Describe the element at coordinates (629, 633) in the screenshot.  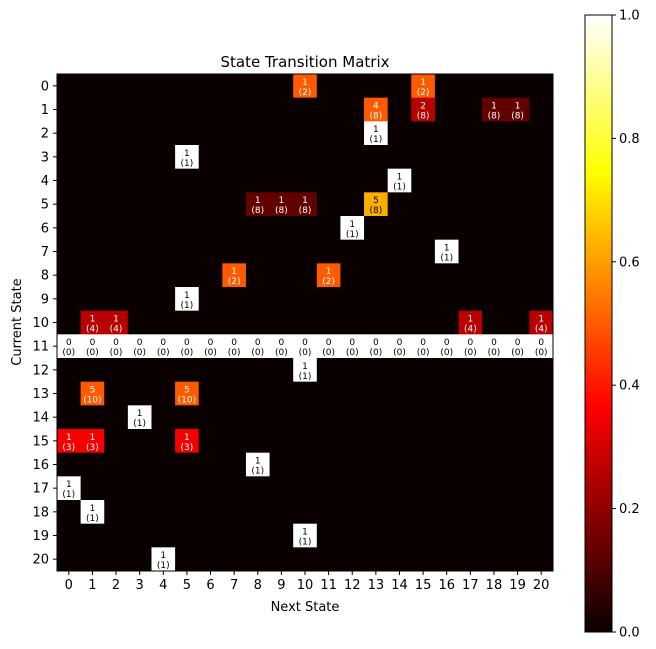
I see `colorbar-tick-label: 0.0` at that location.